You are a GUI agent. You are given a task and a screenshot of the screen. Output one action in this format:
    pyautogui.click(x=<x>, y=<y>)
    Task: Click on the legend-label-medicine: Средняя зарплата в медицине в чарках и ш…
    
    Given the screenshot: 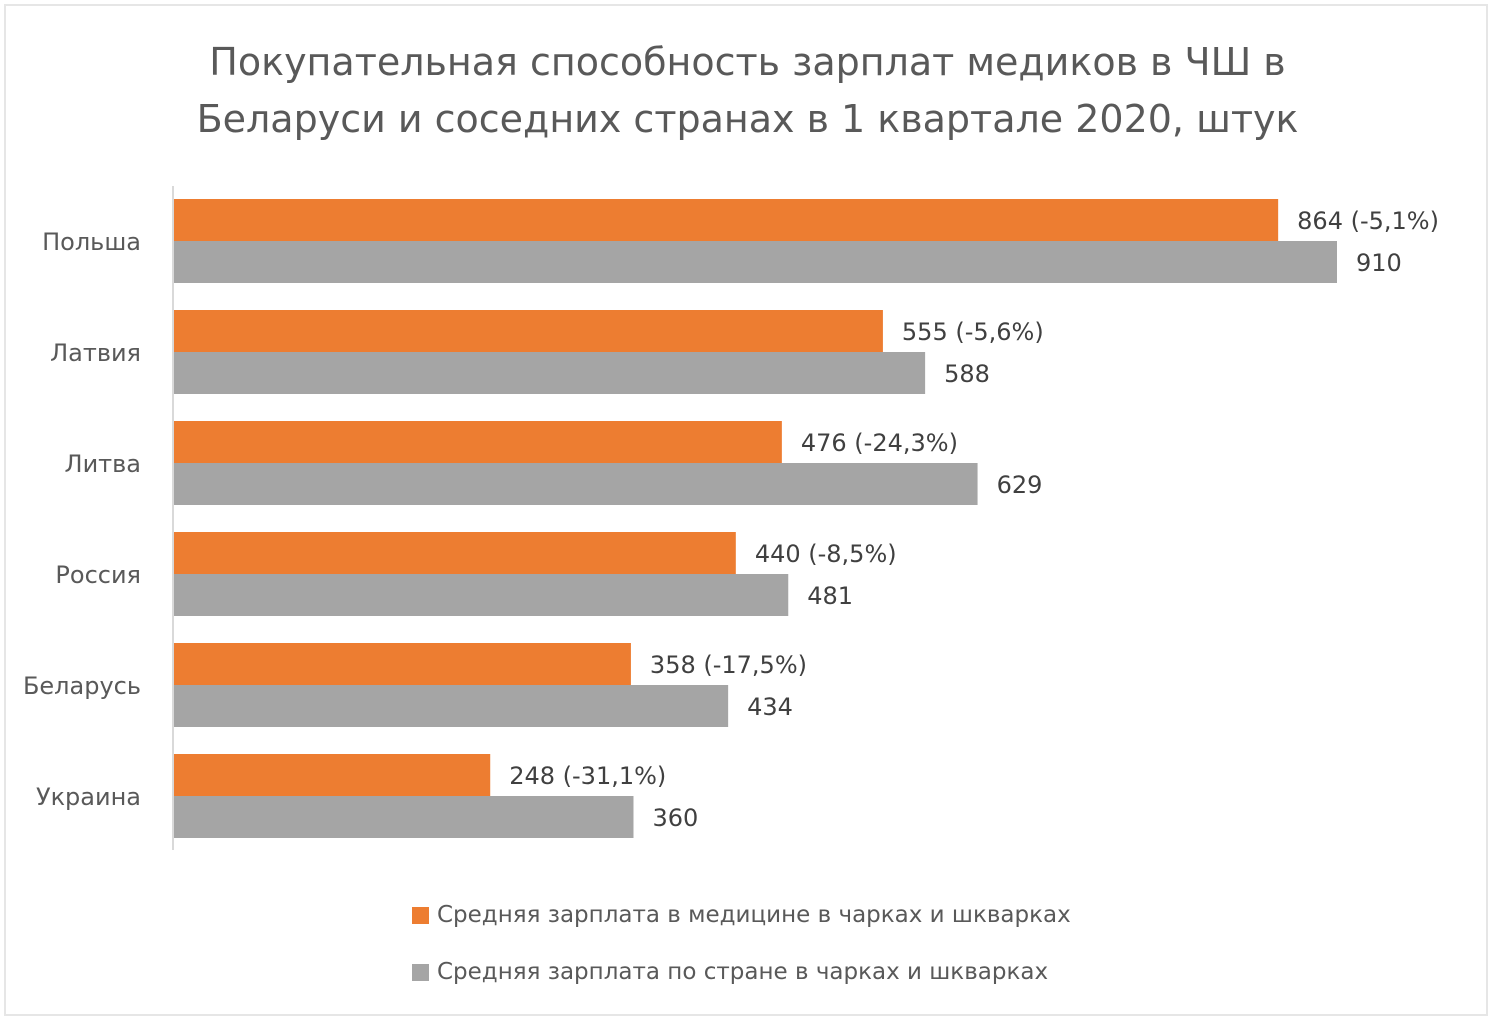 What is the action you would take?
    pyautogui.click(x=754, y=915)
    